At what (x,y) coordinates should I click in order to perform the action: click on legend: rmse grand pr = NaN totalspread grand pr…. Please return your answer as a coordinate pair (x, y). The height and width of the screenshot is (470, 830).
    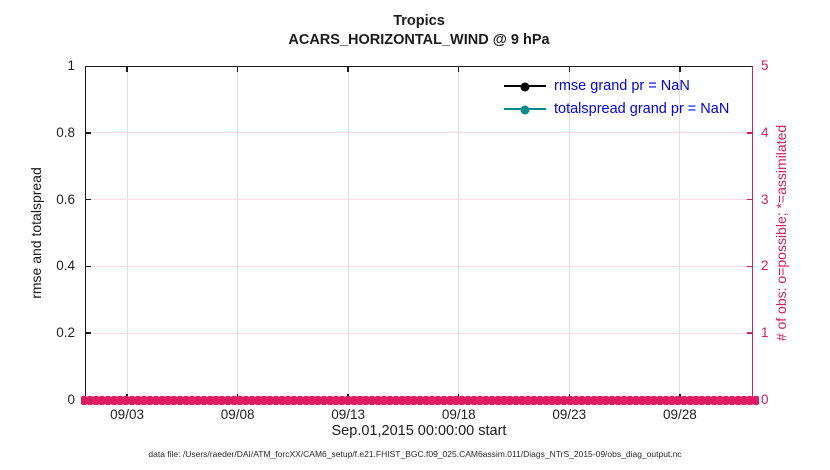
    Looking at the image, I should click on (616, 100).